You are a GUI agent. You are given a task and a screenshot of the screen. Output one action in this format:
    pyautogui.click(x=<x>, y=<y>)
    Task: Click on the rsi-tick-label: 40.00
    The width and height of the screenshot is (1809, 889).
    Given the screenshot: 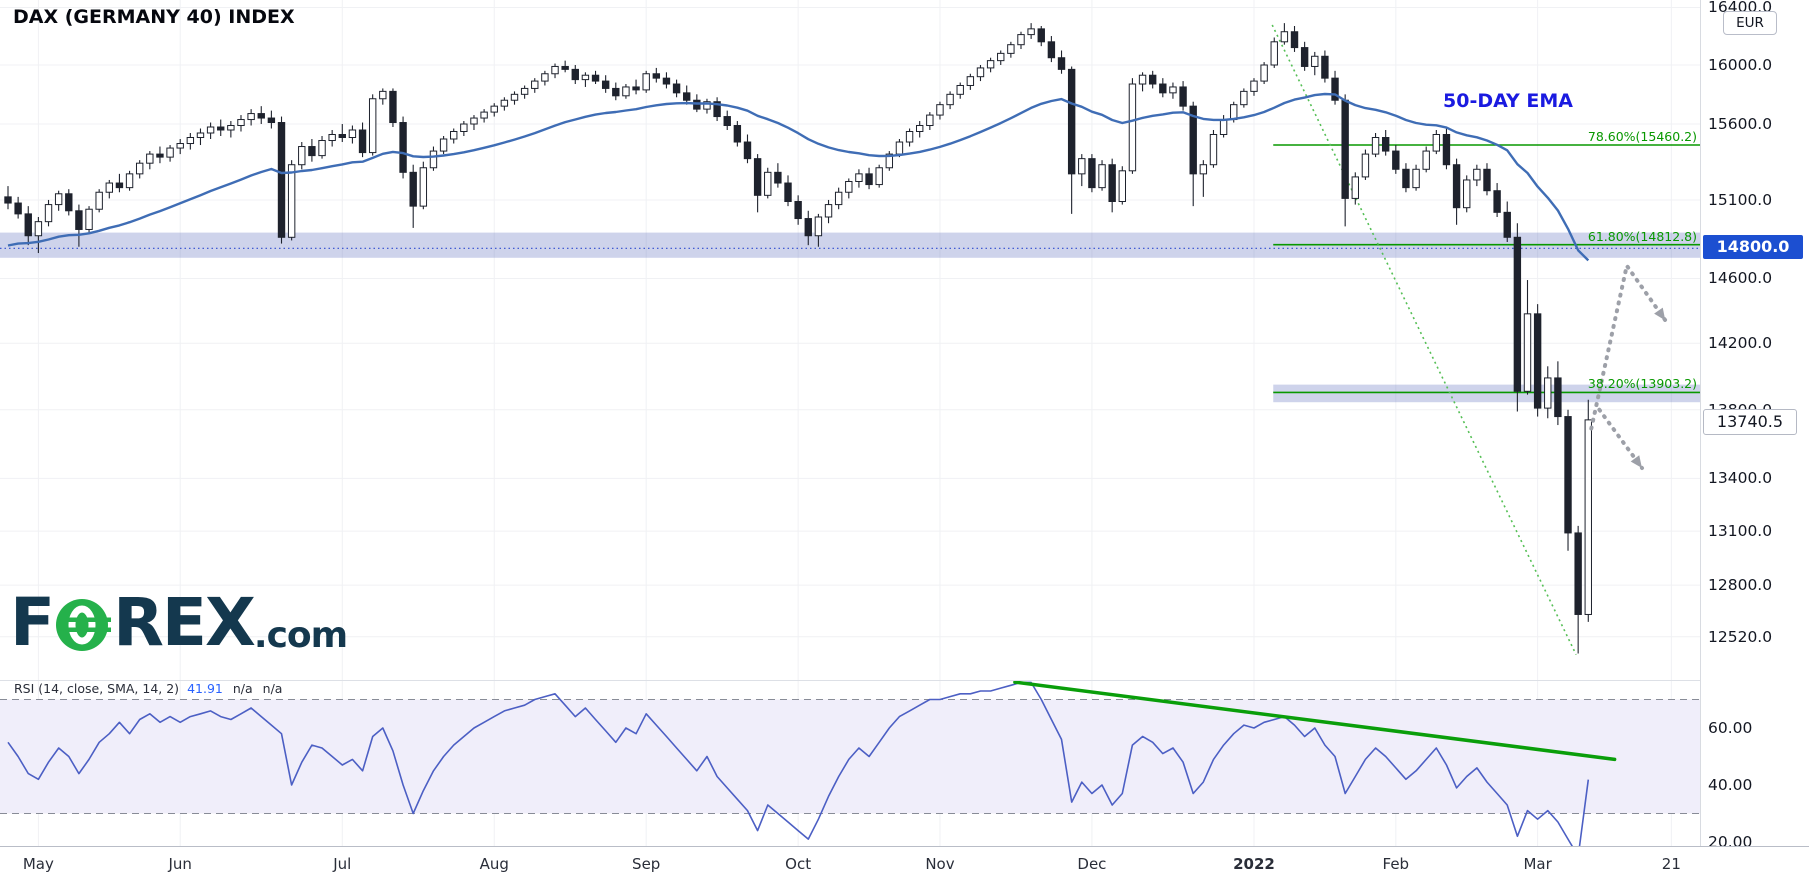 What is the action you would take?
    pyautogui.click(x=1730, y=785)
    